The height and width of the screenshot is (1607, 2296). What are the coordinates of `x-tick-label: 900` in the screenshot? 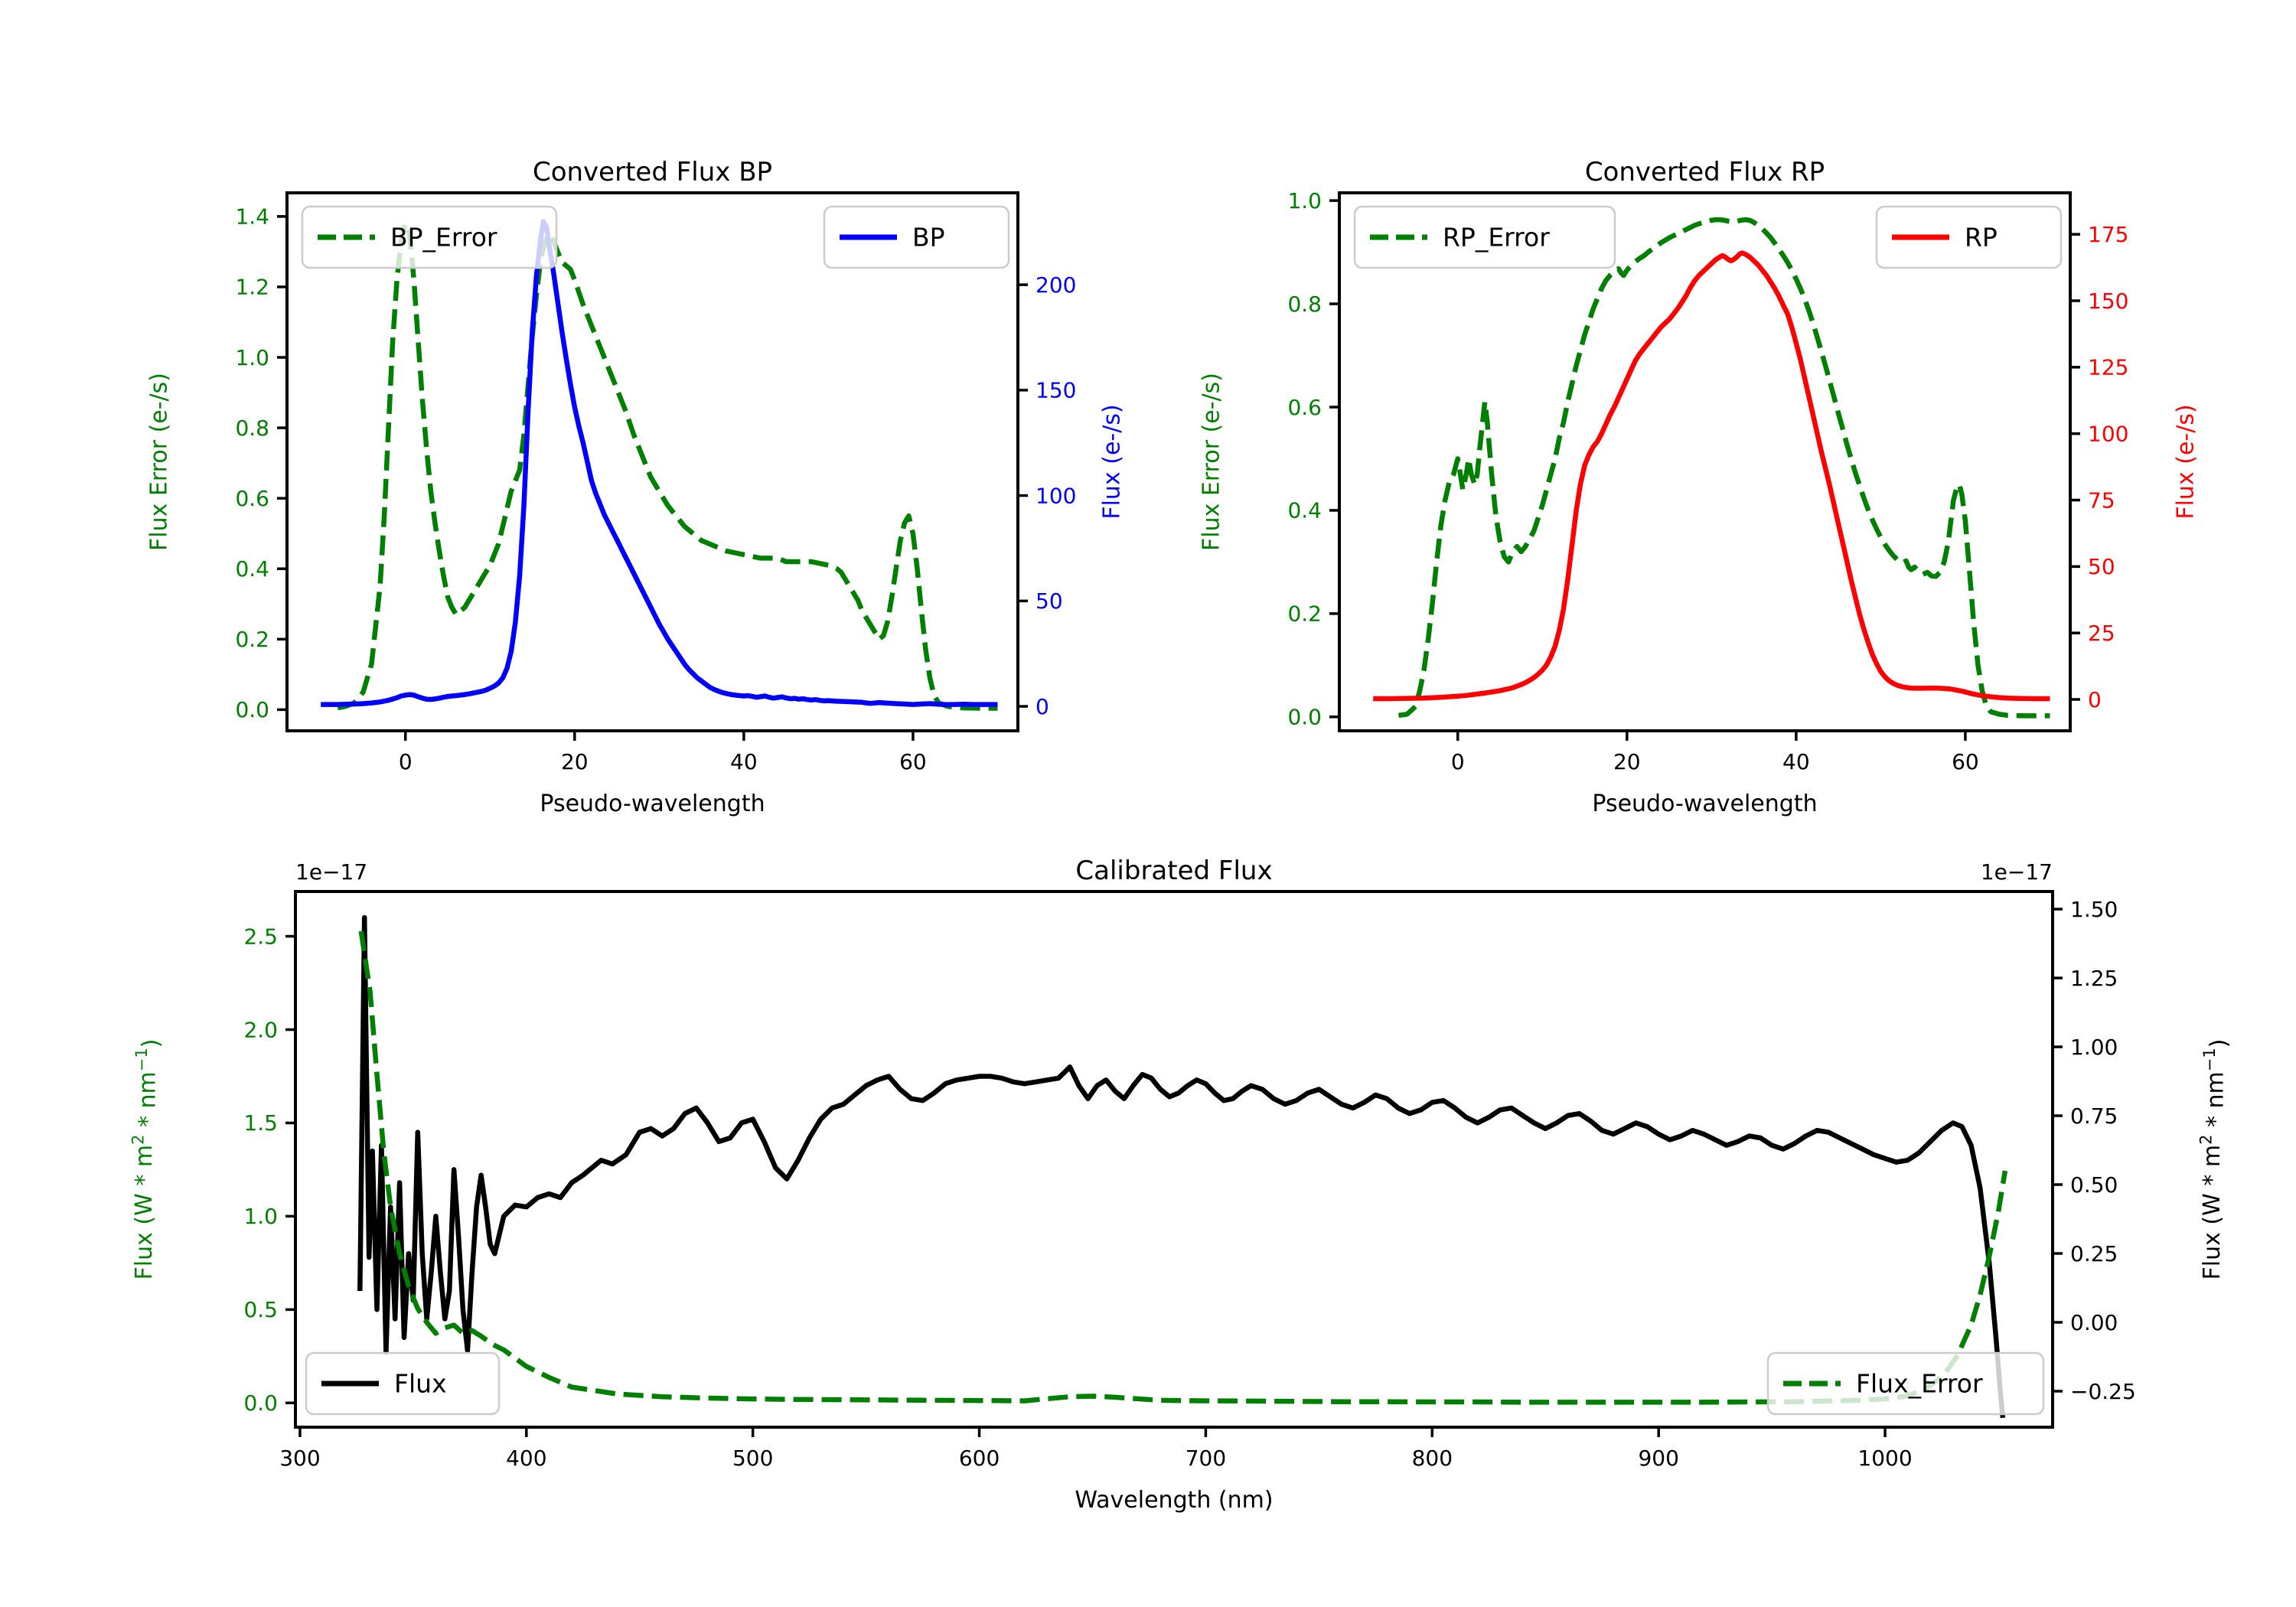 It's located at (1658, 1458).